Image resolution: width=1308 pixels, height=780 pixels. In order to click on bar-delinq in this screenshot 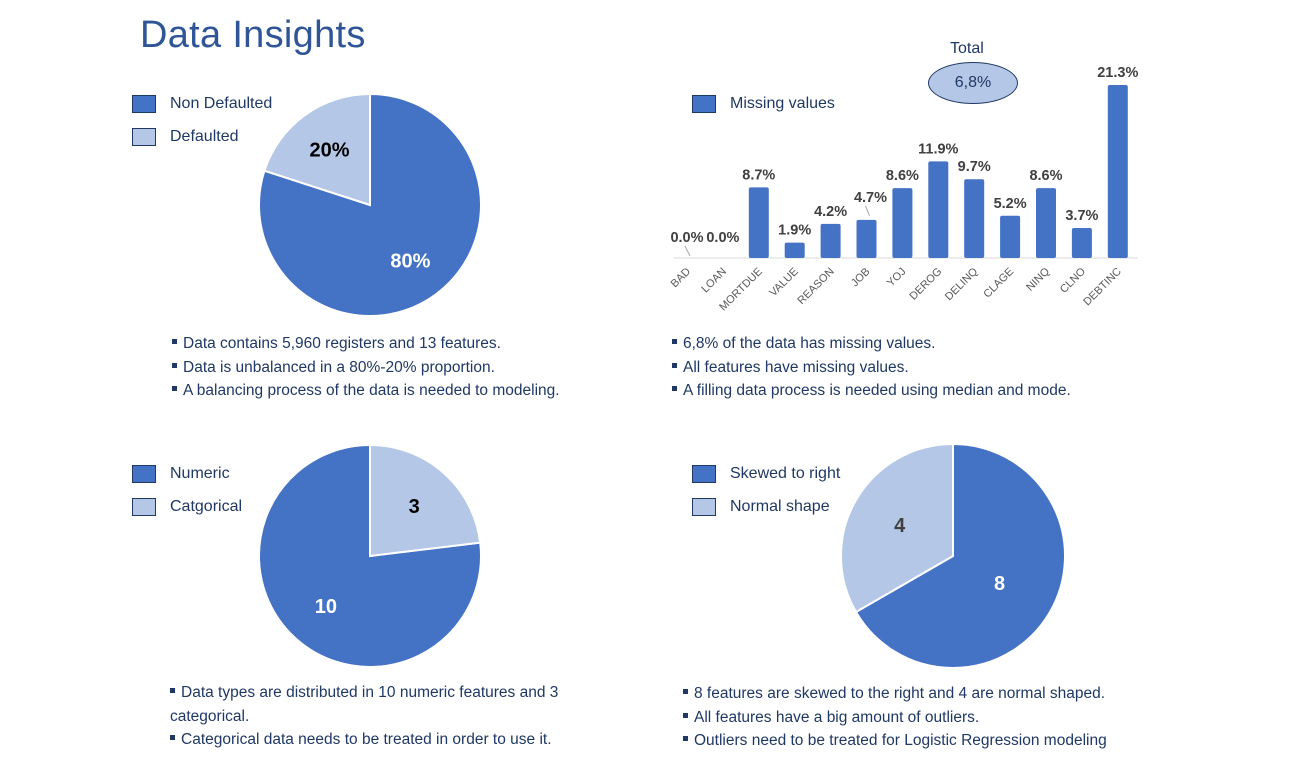, I will do `click(974, 218)`.